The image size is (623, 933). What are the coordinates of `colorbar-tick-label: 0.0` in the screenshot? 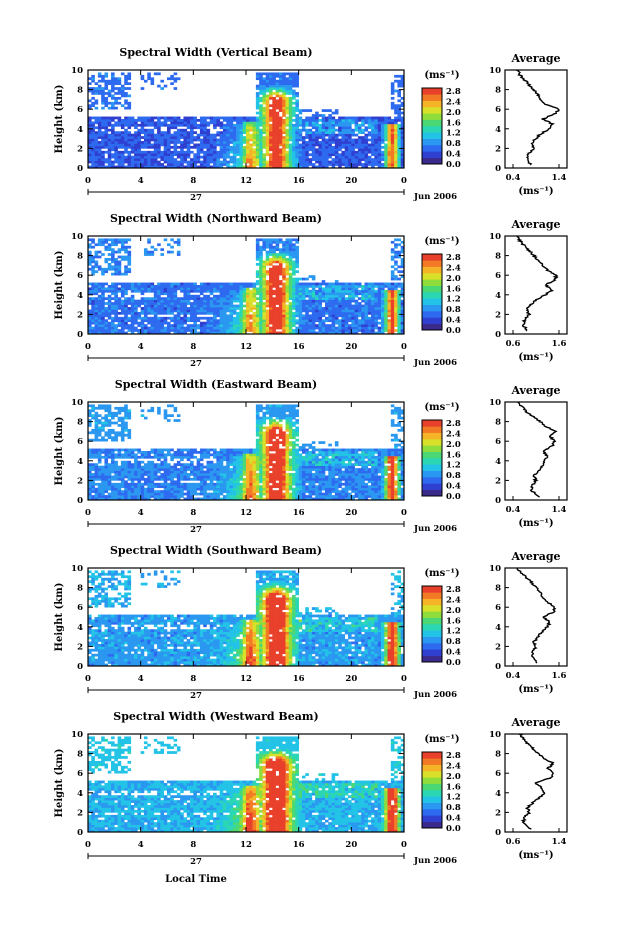 It's located at (453, 331).